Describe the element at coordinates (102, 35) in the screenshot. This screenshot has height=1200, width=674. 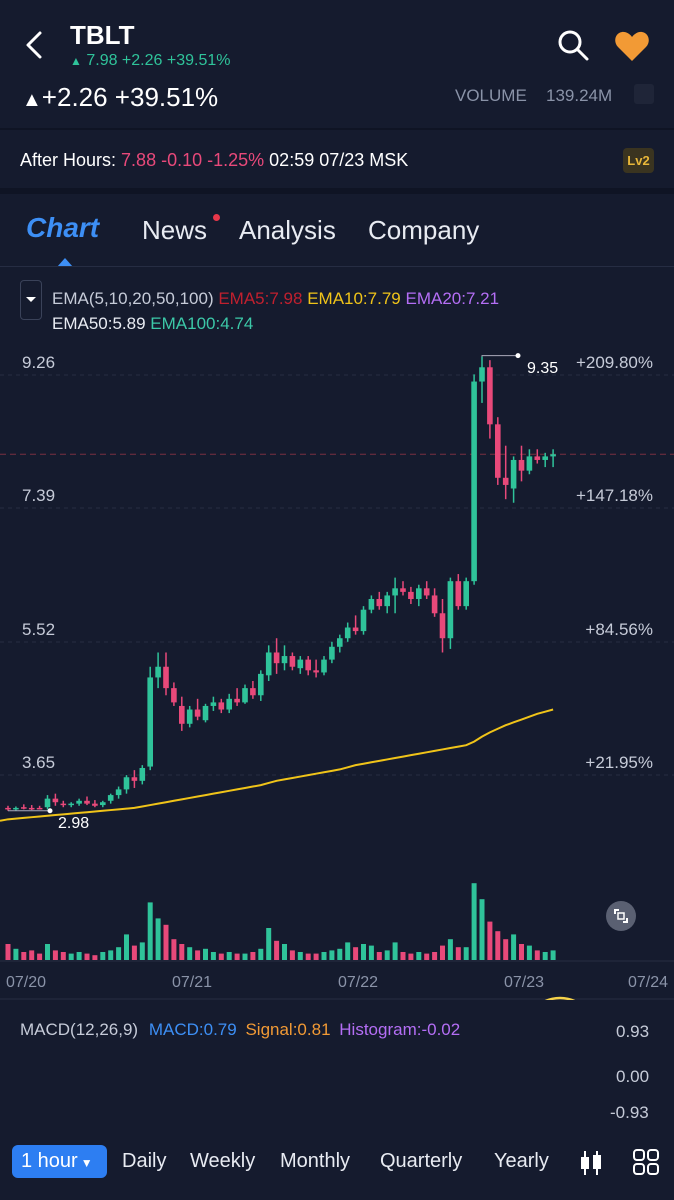
I see `ticker-symbol: TBLT` at that location.